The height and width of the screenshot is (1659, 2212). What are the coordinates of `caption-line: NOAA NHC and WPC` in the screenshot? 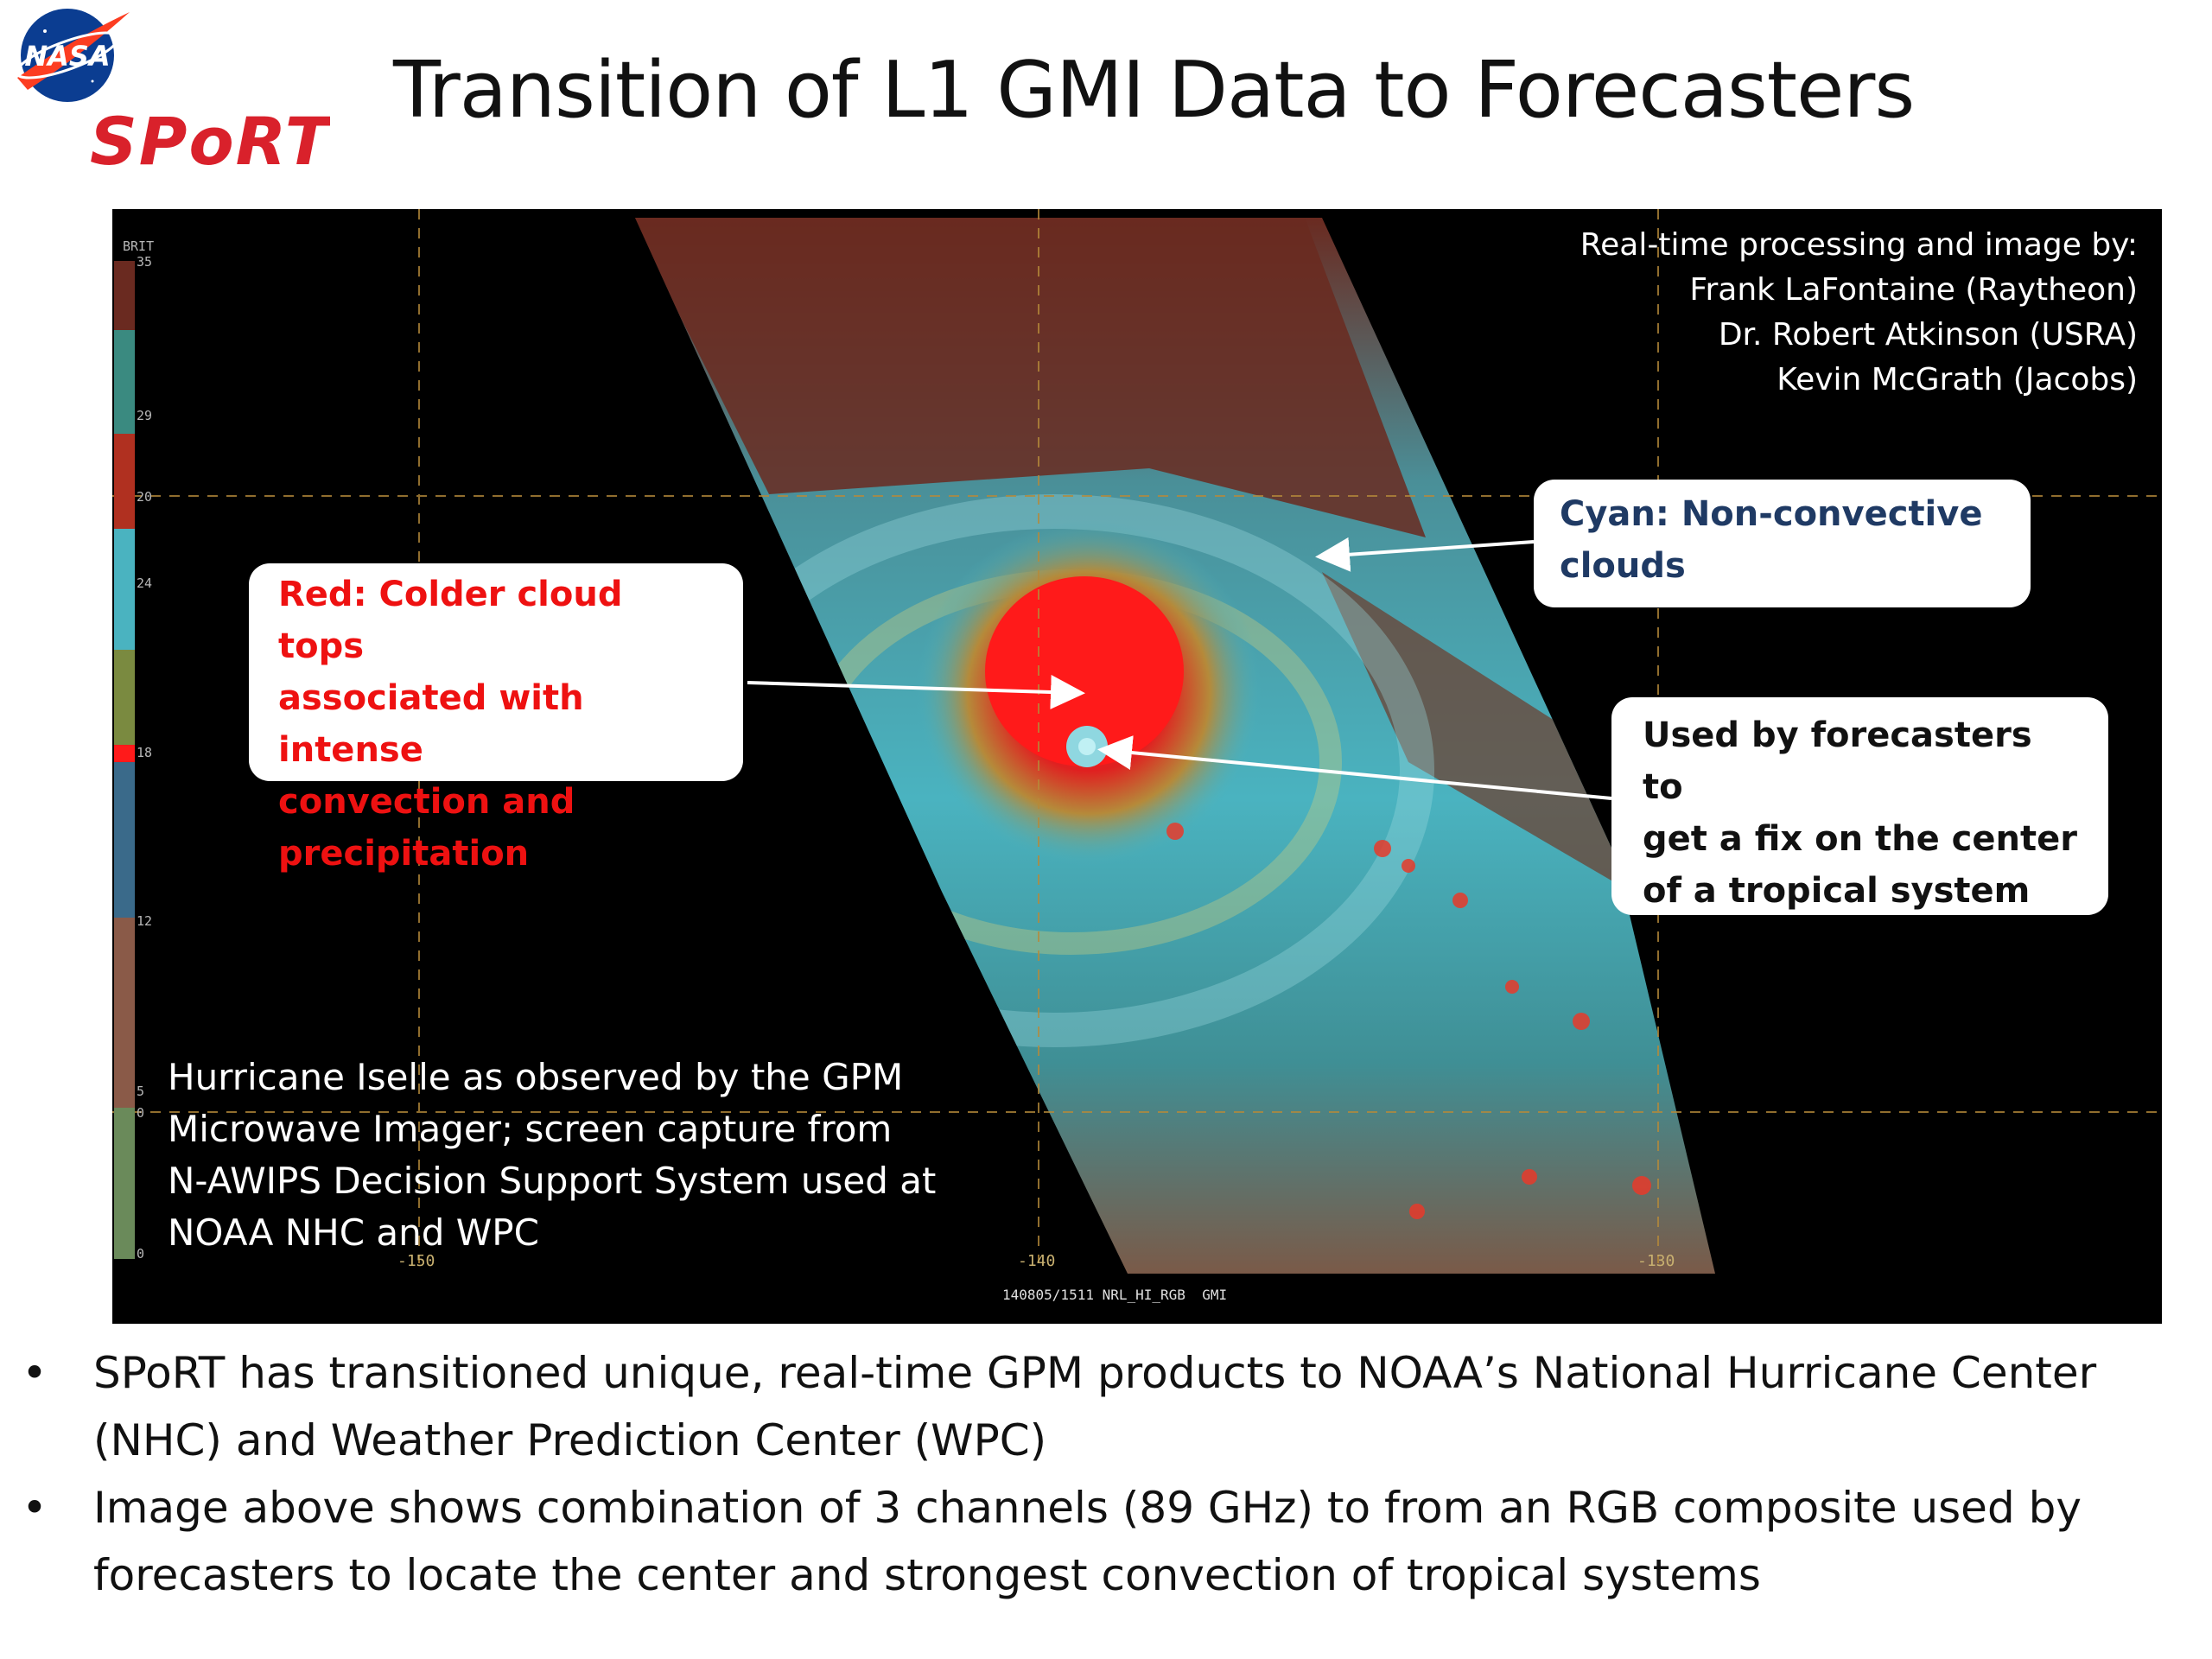 It's located at (353, 1232).